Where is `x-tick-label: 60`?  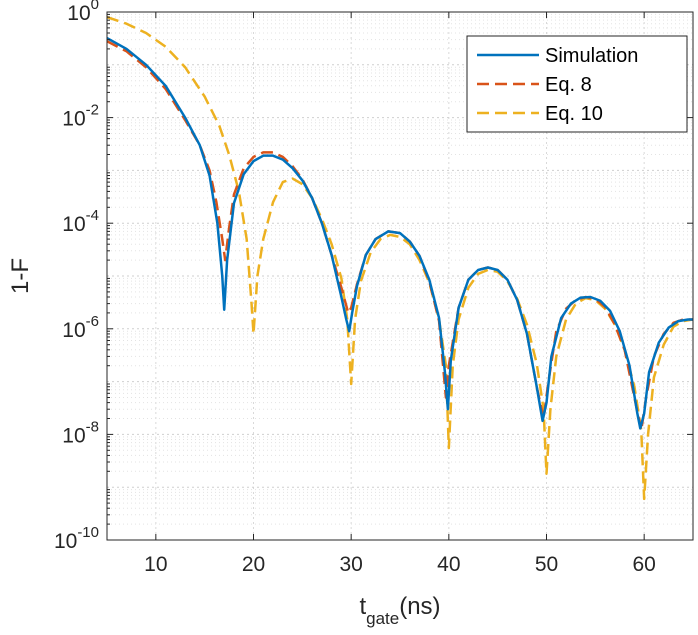
x-tick-label: 60 is located at coordinates (643, 564).